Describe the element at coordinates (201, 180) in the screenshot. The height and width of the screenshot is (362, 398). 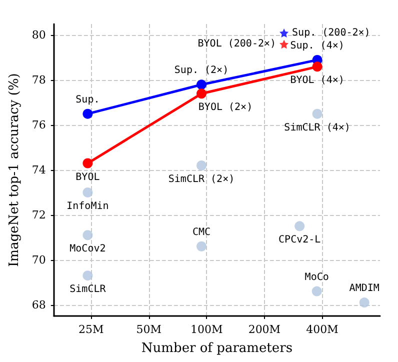
I see `annotation: SimCLR (2×)` at that location.